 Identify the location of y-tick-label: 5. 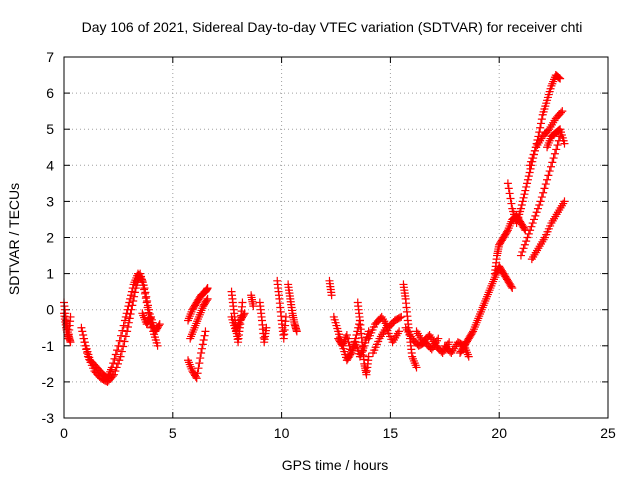
(50, 129).